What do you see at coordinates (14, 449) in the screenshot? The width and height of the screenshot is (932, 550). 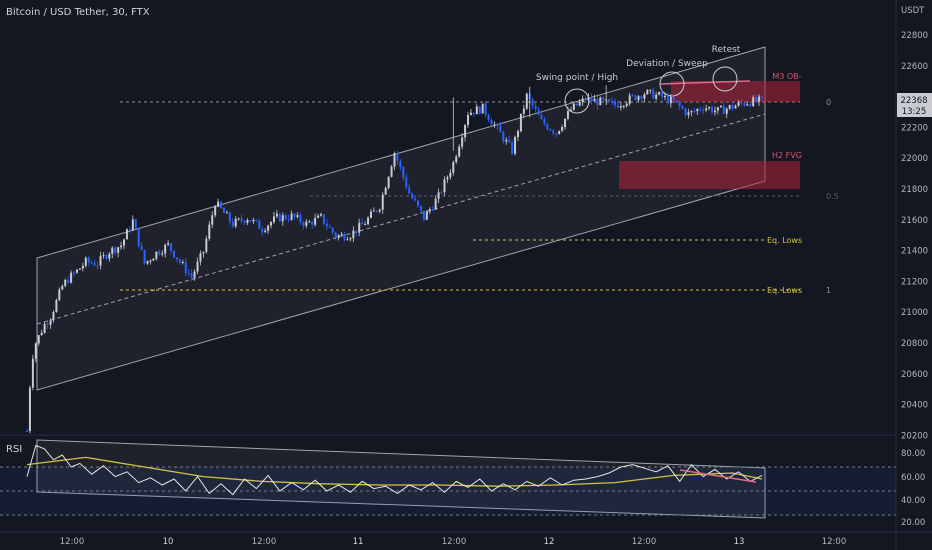 I see `rsi-indicator-name: RSI` at bounding box center [14, 449].